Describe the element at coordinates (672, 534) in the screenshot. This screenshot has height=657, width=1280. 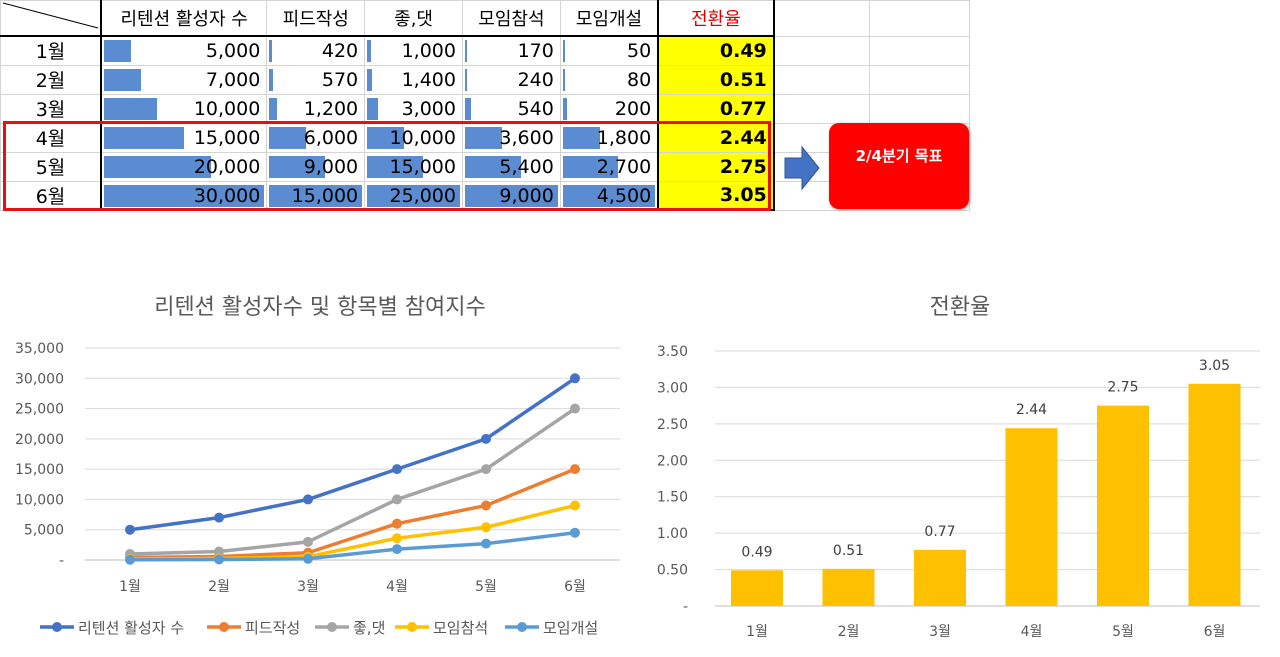
I see `y-tick-label: 1.00` at that location.